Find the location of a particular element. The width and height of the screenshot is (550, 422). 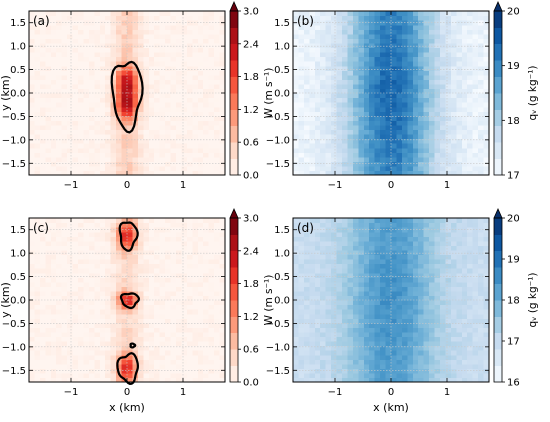

y-tick-label: 0.0 is located at coordinates (18, 301).